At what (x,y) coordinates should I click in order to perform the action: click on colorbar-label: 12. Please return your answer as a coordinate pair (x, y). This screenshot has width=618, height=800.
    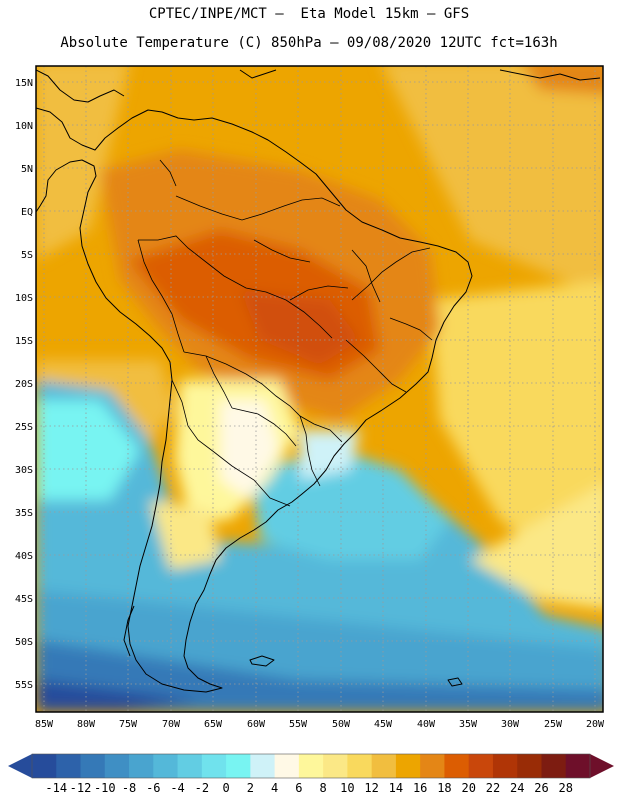
    Looking at the image, I should click on (371, 788).